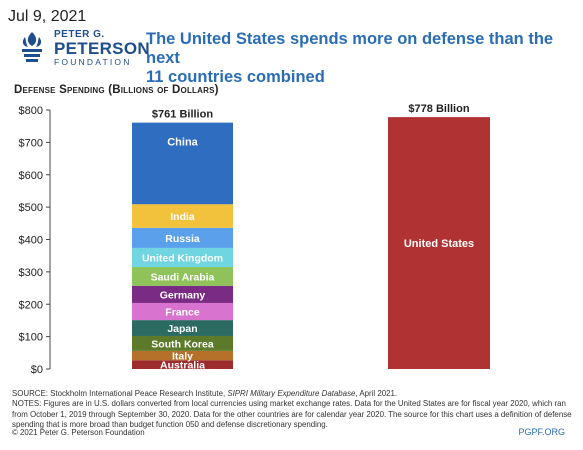 The image size is (583, 450). Describe the element at coordinates (102, 48) in the screenshot. I see `logo-line2: PETERSON` at that location.